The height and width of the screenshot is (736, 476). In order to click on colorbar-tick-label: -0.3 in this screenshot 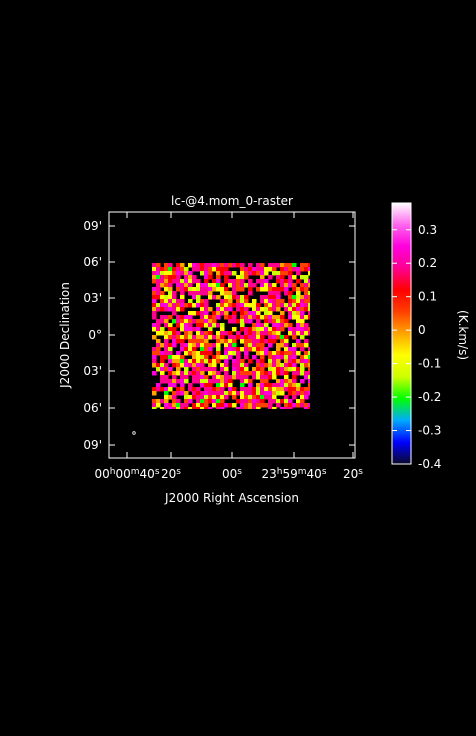, I will do `click(429, 431)`.